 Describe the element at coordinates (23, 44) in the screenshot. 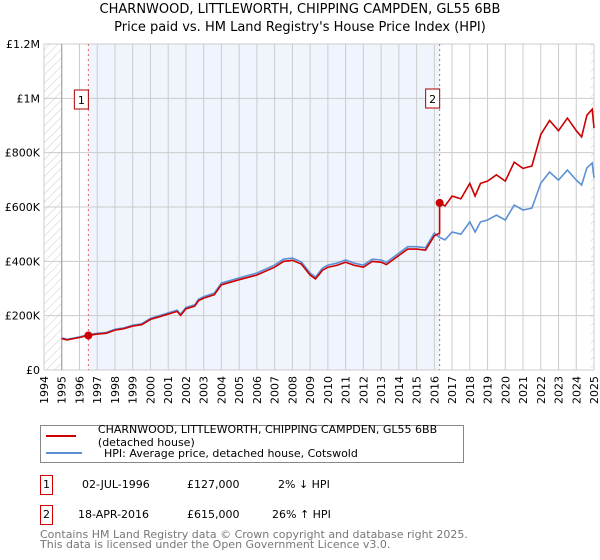

I see `y-tick-label: £1.2M` at that location.